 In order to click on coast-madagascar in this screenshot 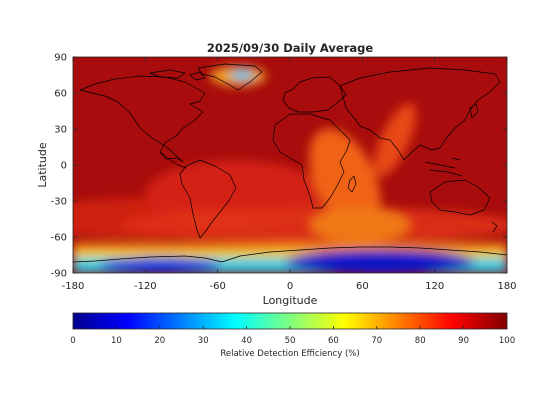, I will do `click(352, 184)`.